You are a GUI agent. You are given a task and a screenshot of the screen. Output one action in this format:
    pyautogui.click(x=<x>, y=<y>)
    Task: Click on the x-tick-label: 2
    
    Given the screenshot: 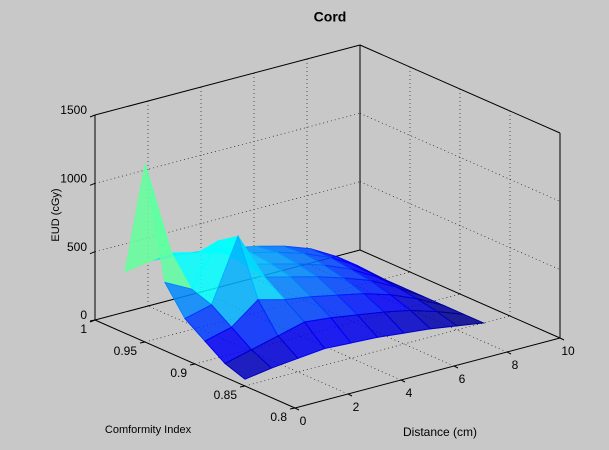 What is the action you would take?
    pyautogui.click(x=356, y=407)
    